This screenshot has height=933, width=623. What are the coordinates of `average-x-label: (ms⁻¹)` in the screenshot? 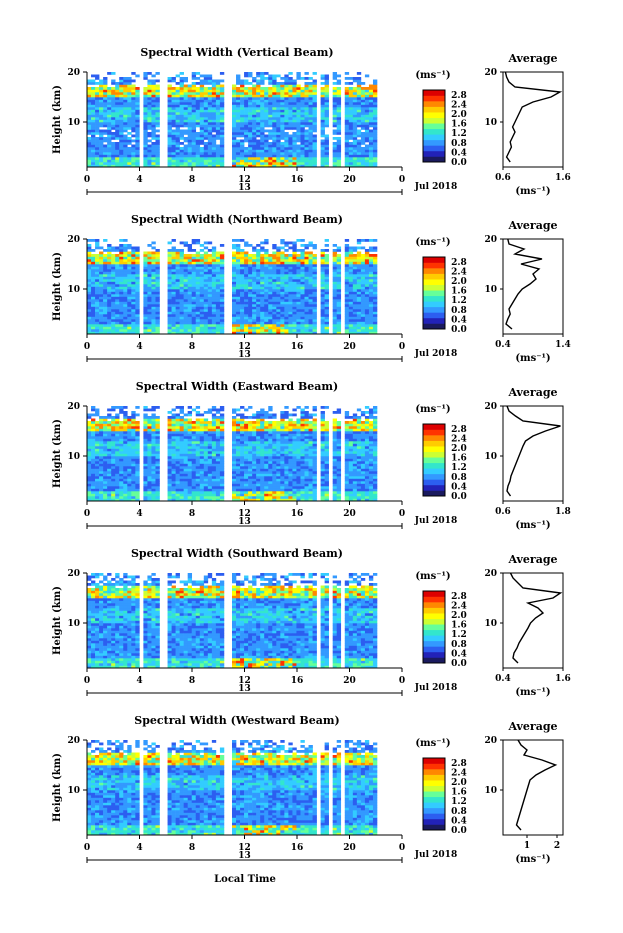 It's located at (532, 525).